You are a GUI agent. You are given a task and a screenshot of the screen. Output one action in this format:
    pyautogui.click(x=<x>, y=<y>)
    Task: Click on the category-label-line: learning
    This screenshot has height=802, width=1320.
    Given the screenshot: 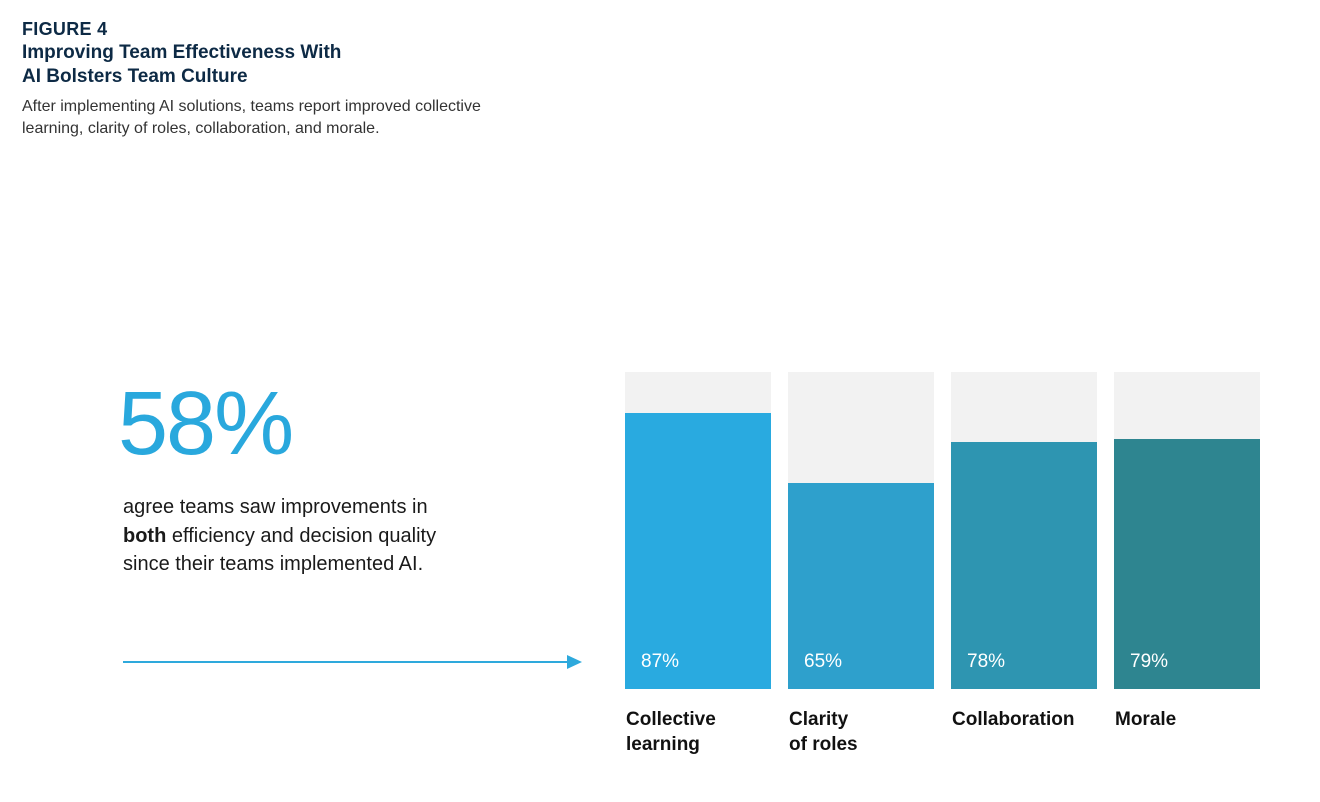 What is the action you would take?
    pyautogui.click(x=663, y=744)
    